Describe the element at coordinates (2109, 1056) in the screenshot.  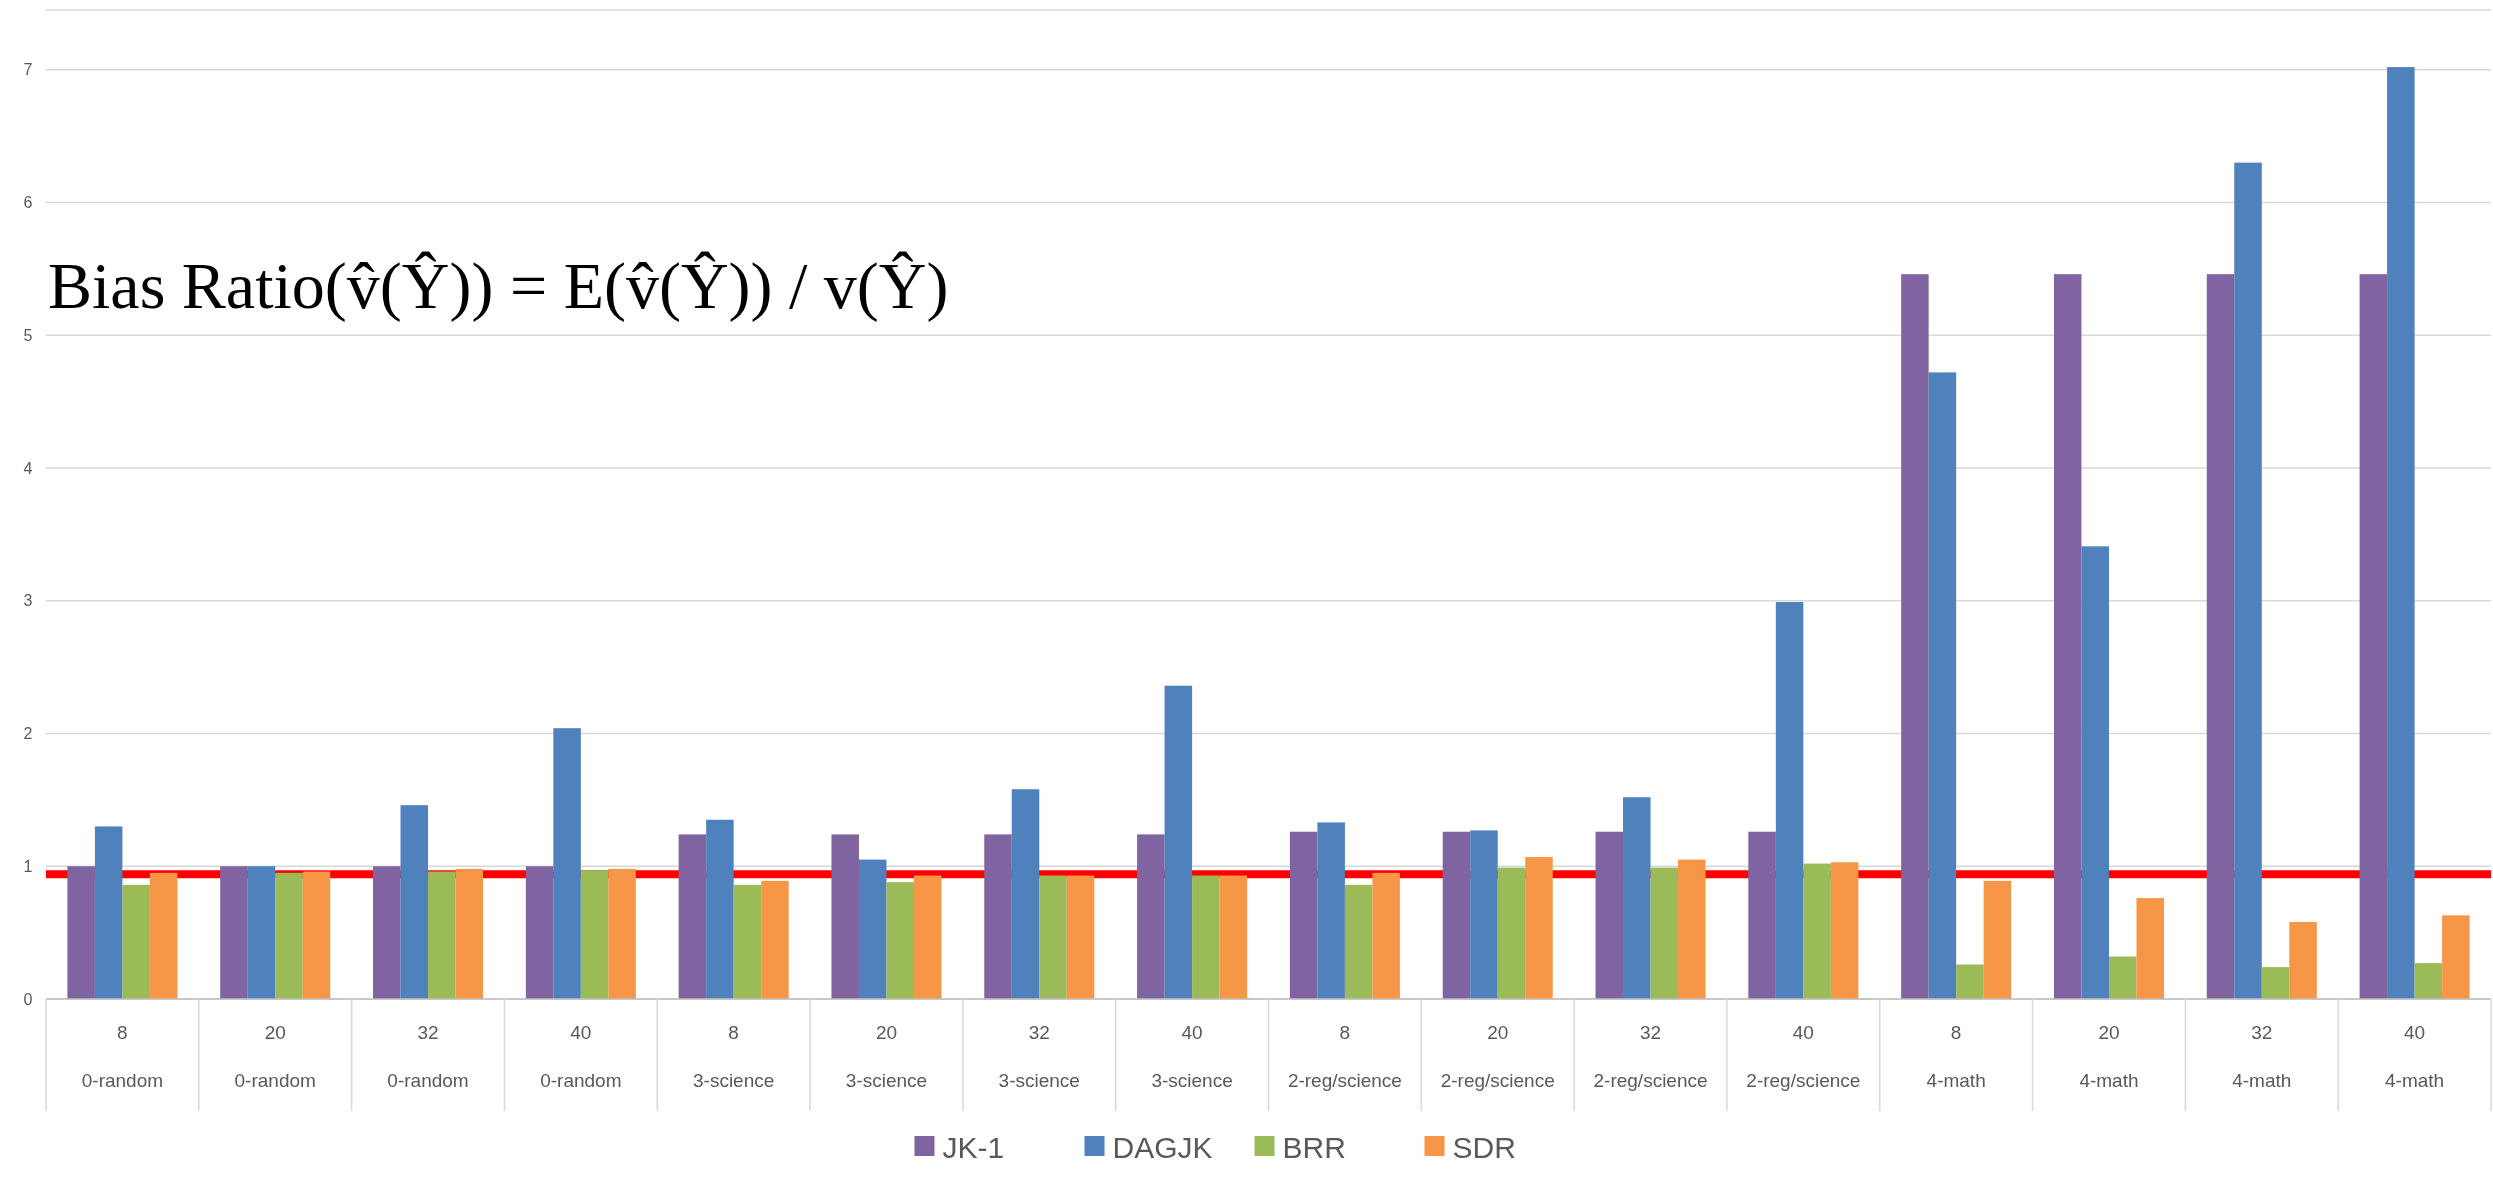
I see `category-label: 20 4-math` at that location.